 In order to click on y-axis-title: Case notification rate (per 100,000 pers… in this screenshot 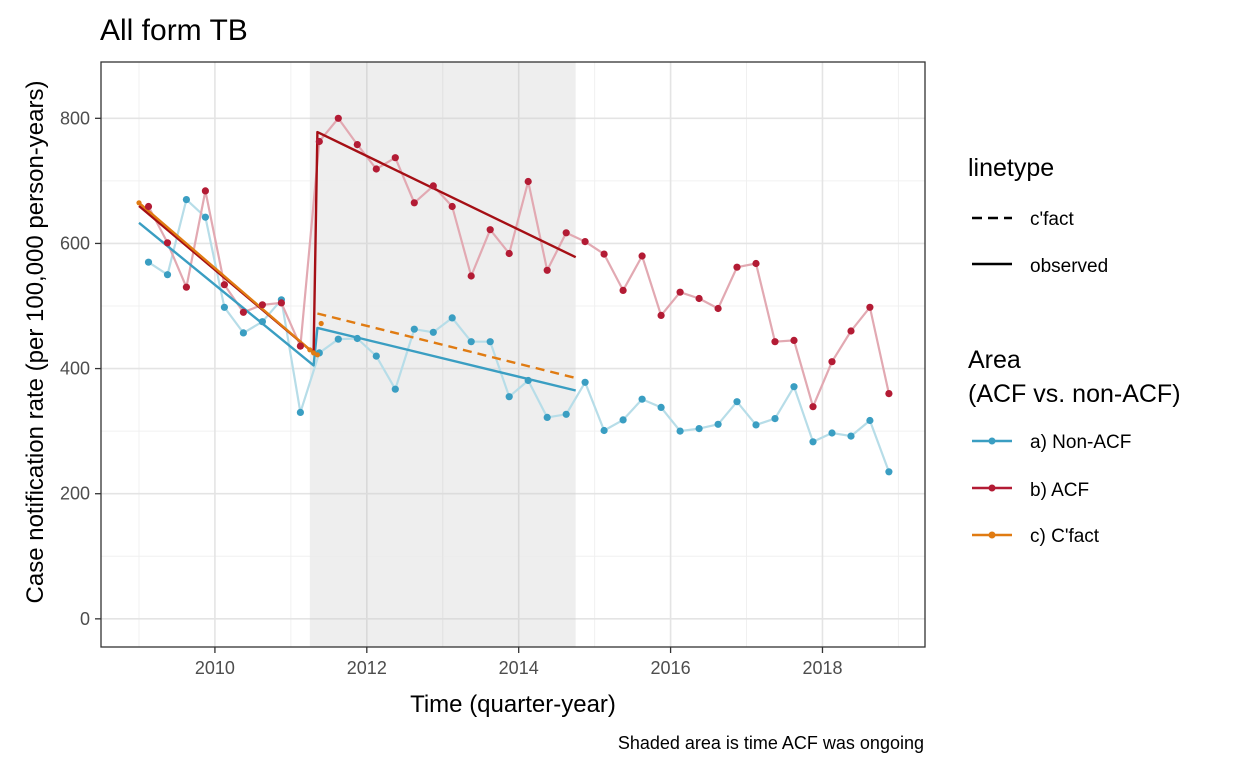, I will do `click(35, 342)`.